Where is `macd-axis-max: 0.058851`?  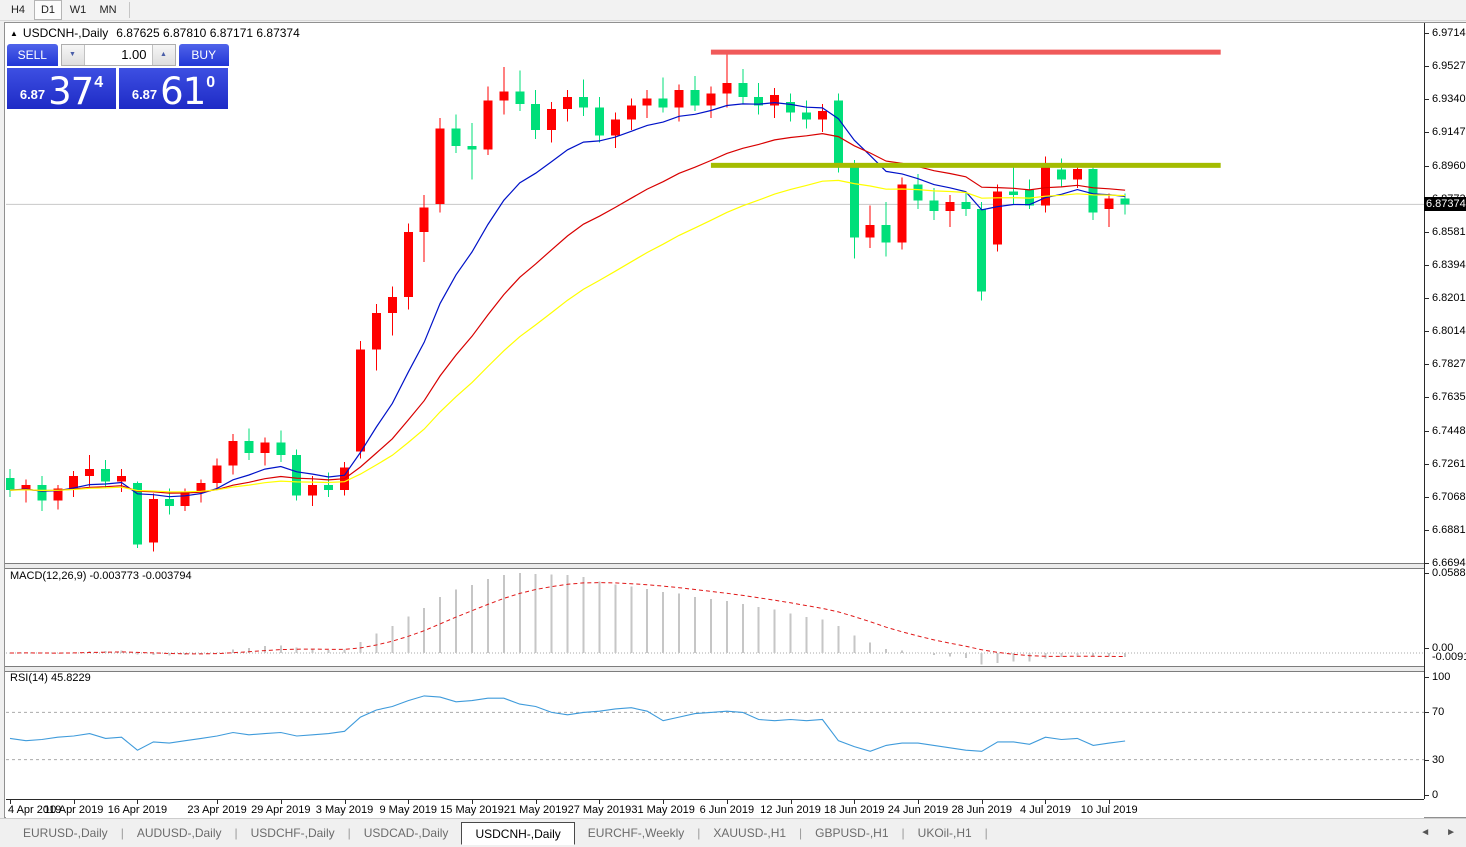 macd-axis-max: 0.058851 is located at coordinates (1449, 573).